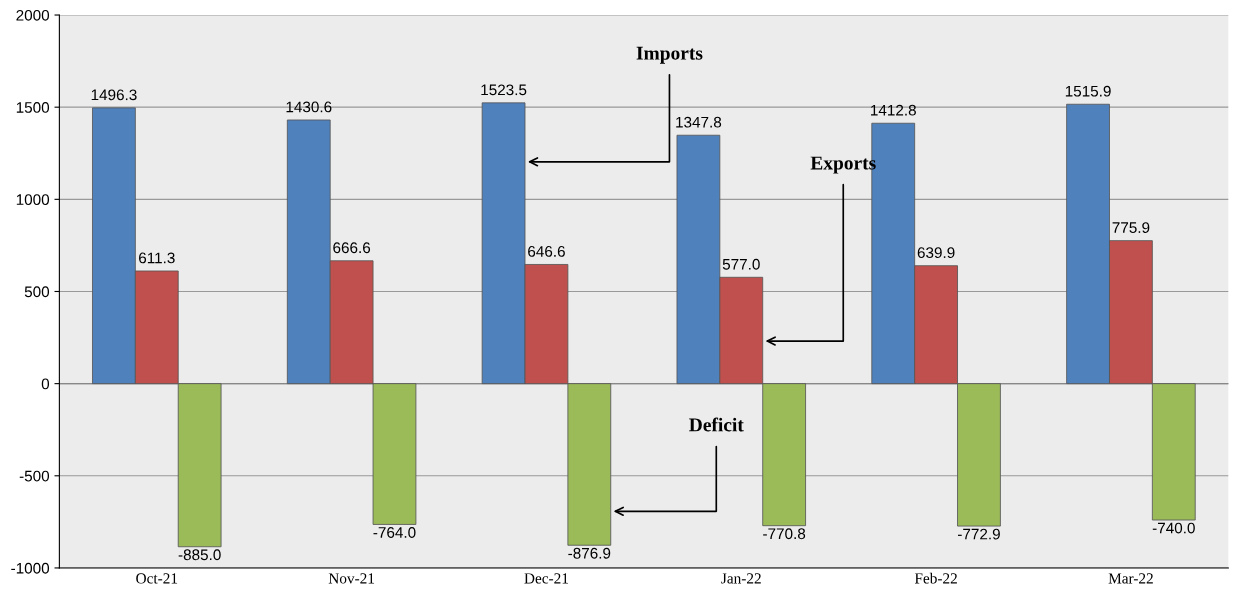 The image size is (1237, 601). What do you see at coordinates (199, 555) in the screenshot?
I see `data-label: -885.0` at bounding box center [199, 555].